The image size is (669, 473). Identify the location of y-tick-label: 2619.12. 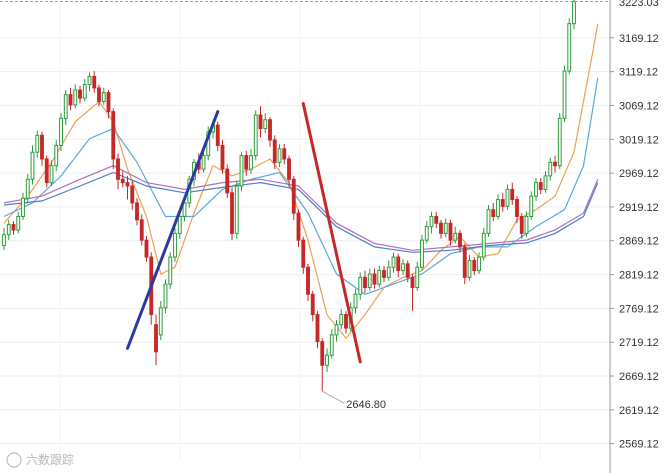
(639, 411).